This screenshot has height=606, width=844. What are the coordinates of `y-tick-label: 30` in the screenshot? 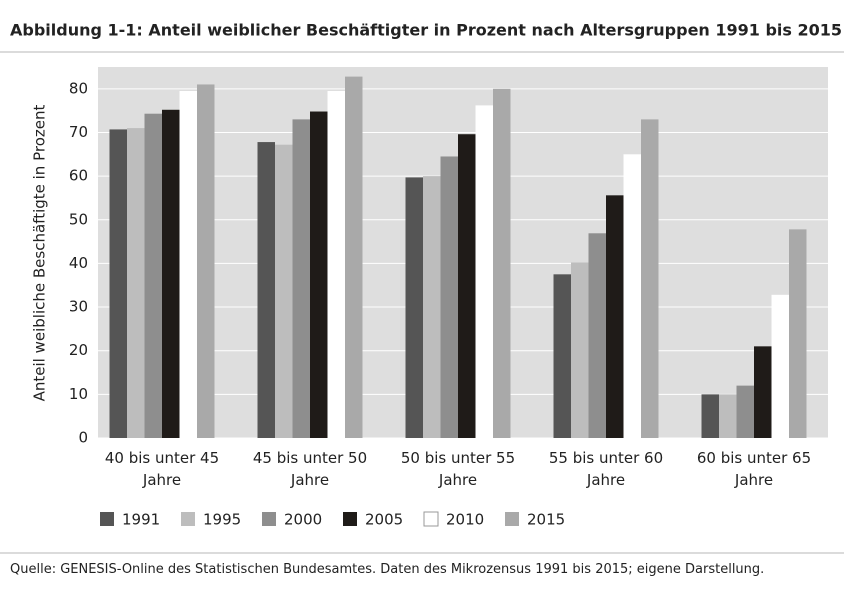 It's located at (78, 307).